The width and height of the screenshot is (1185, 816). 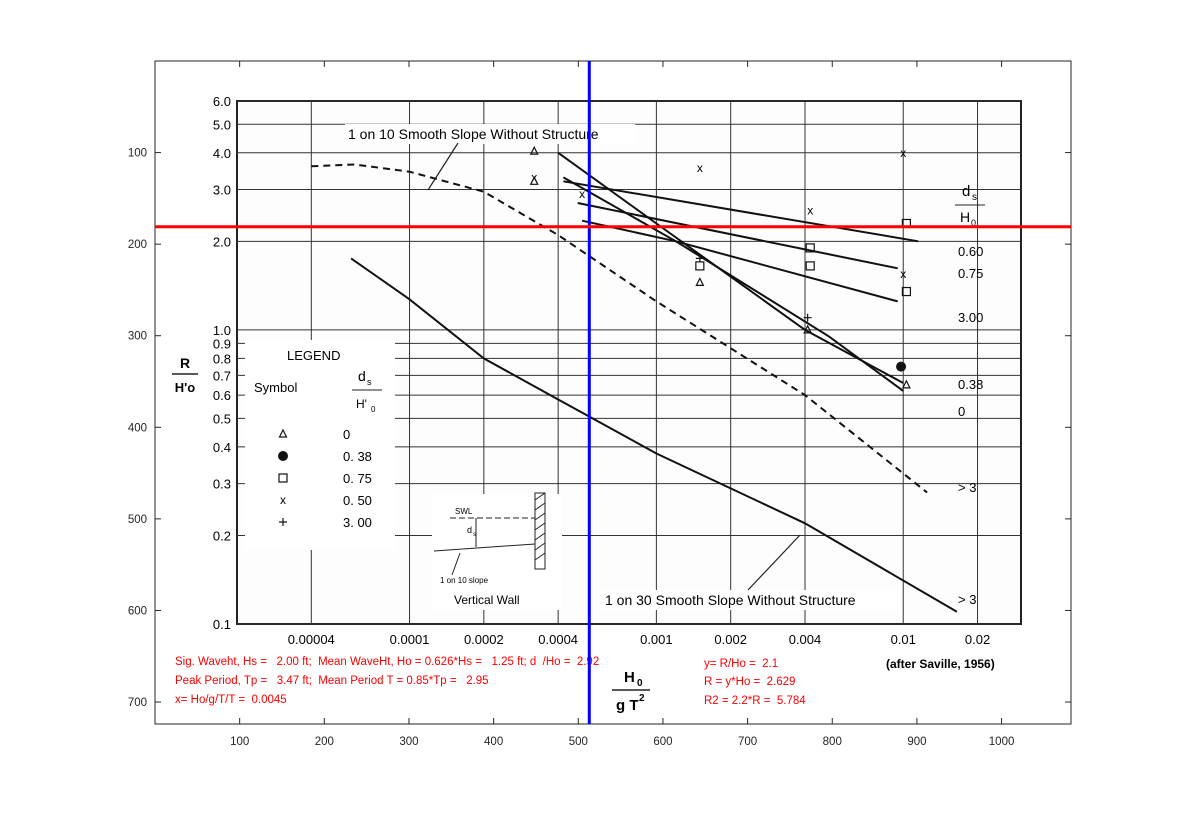 I want to click on y-tick-label: 300, so click(x=137, y=337).